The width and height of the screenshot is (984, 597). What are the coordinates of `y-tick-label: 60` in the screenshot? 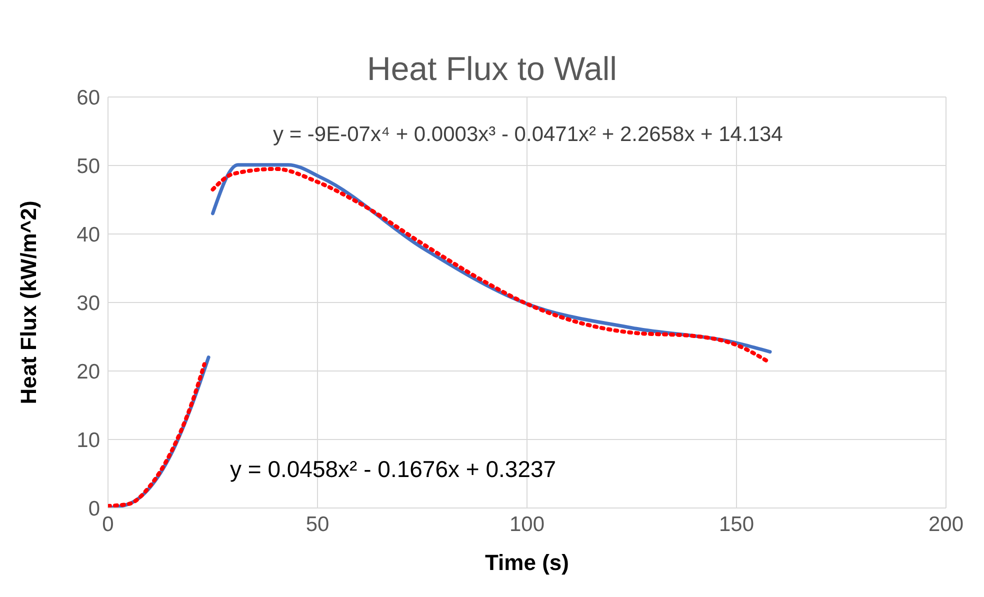 It's located at (88, 98).